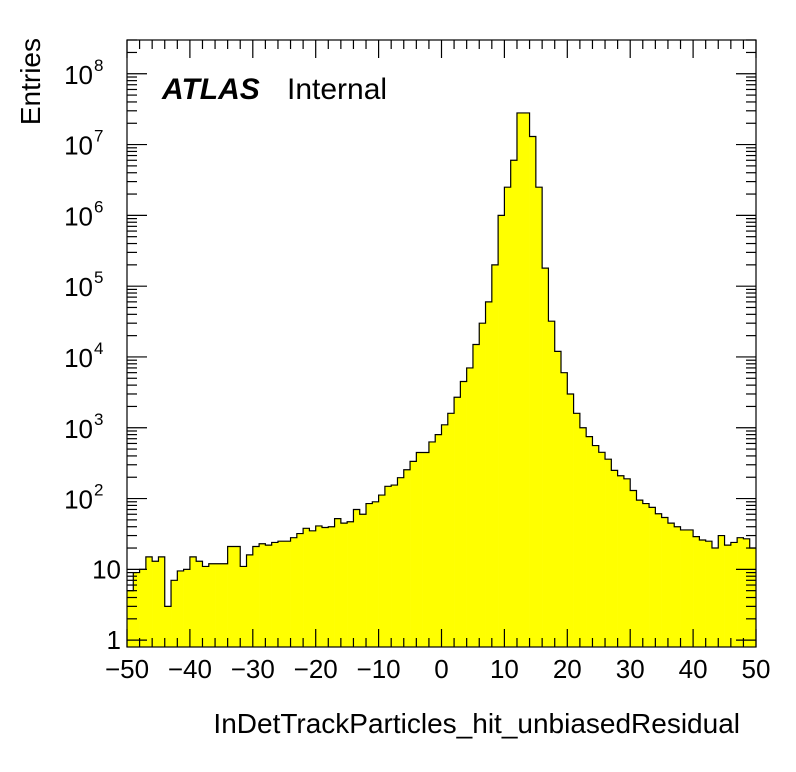  Describe the element at coordinates (693, 669) in the screenshot. I see `x-tick-label: 40` at that location.